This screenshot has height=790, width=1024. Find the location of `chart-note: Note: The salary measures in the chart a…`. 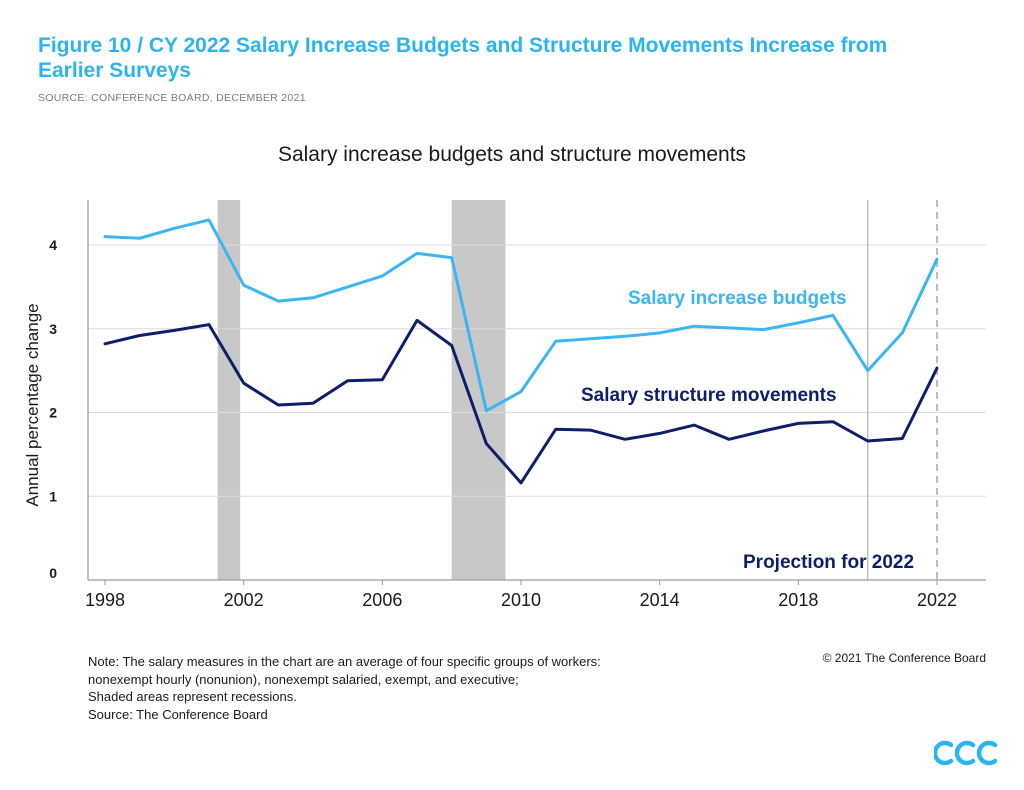

chart-note: Note: The salary measures in the chart a… is located at coordinates (344, 688).